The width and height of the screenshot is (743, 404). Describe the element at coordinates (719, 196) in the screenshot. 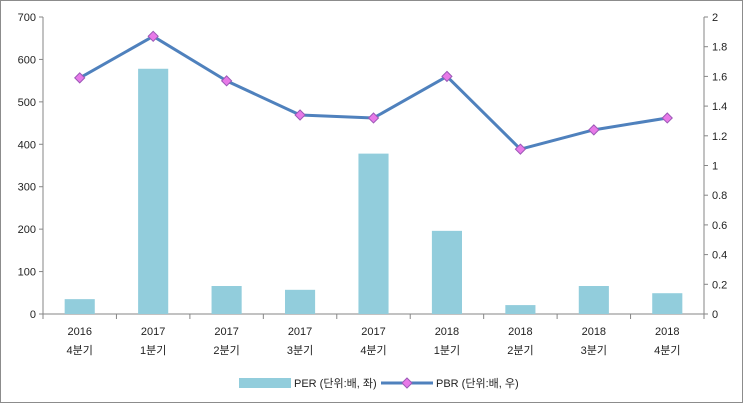

I see `right-tick-label: 0.8` at that location.